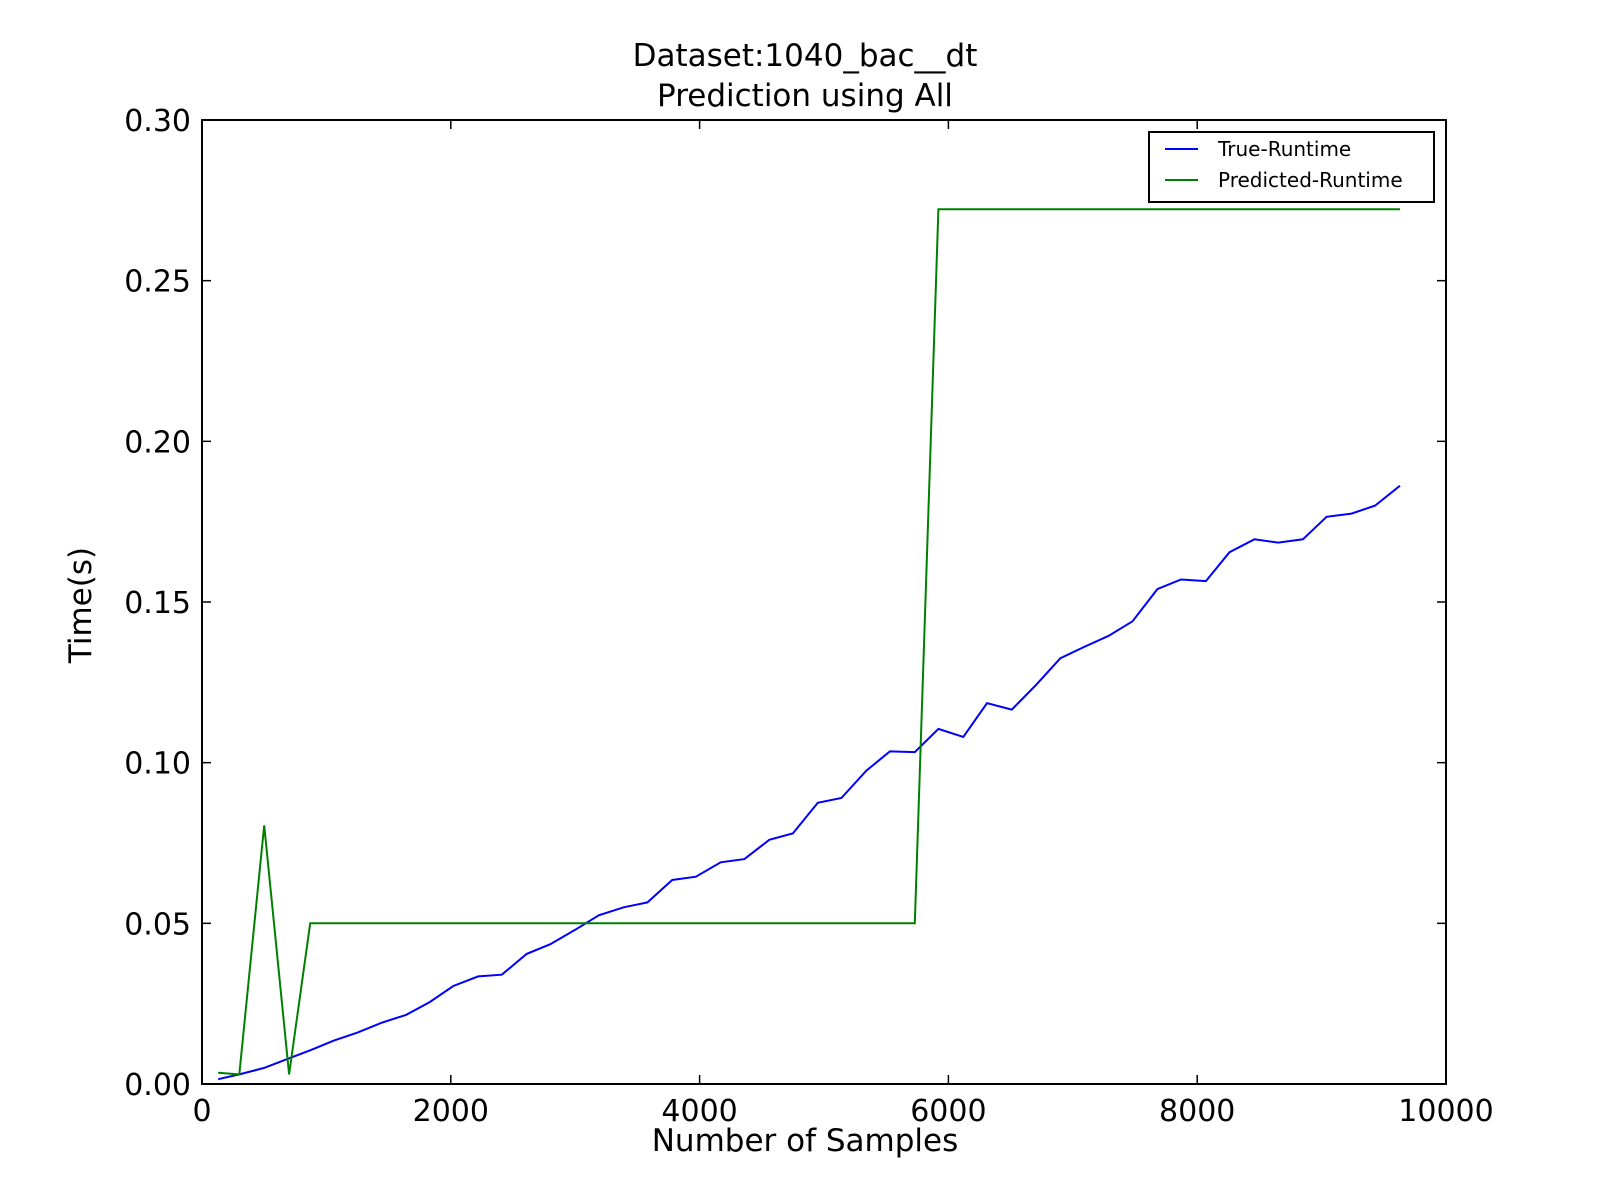  Describe the element at coordinates (805, 56) in the screenshot. I see `chart-title-line-1: Dataset:1040_bac__dt` at that location.